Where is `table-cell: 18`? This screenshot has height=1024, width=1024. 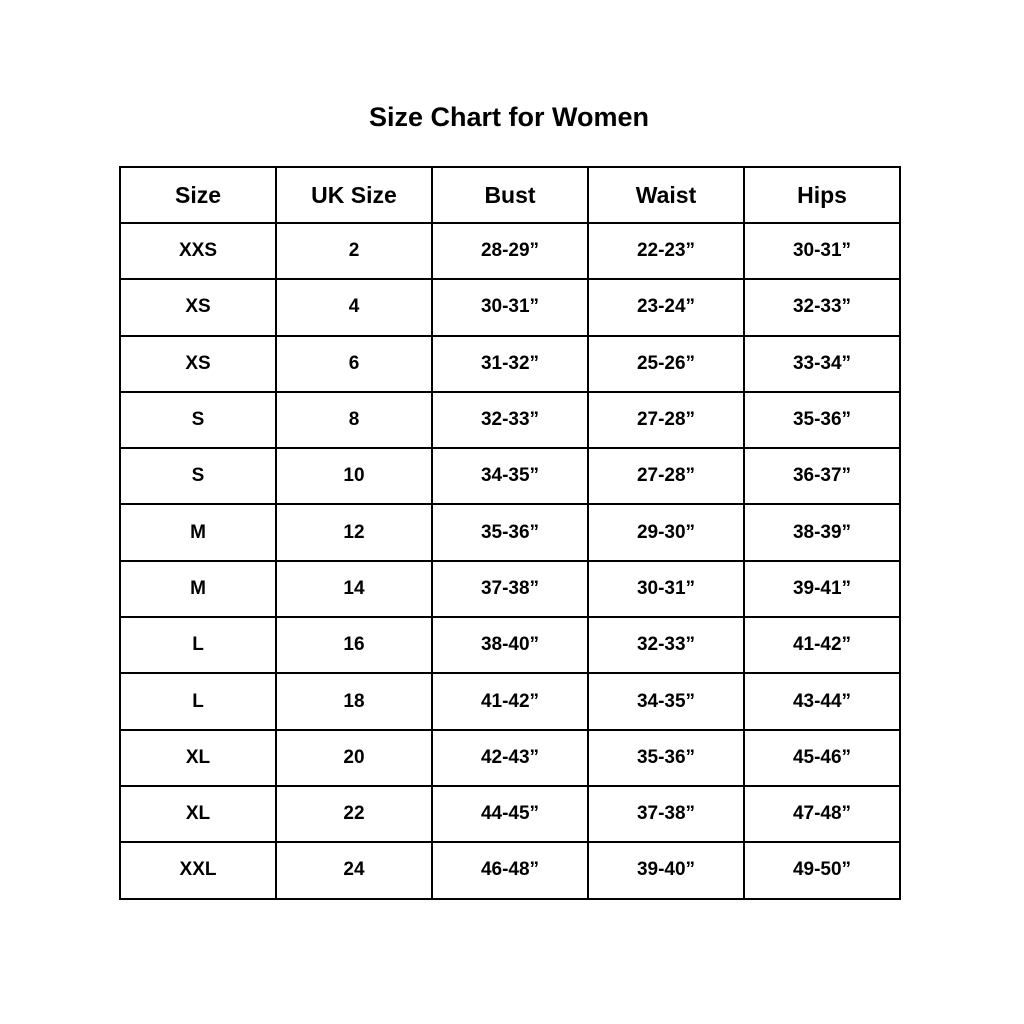
table-cell: 18 is located at coordinates (354, 701).